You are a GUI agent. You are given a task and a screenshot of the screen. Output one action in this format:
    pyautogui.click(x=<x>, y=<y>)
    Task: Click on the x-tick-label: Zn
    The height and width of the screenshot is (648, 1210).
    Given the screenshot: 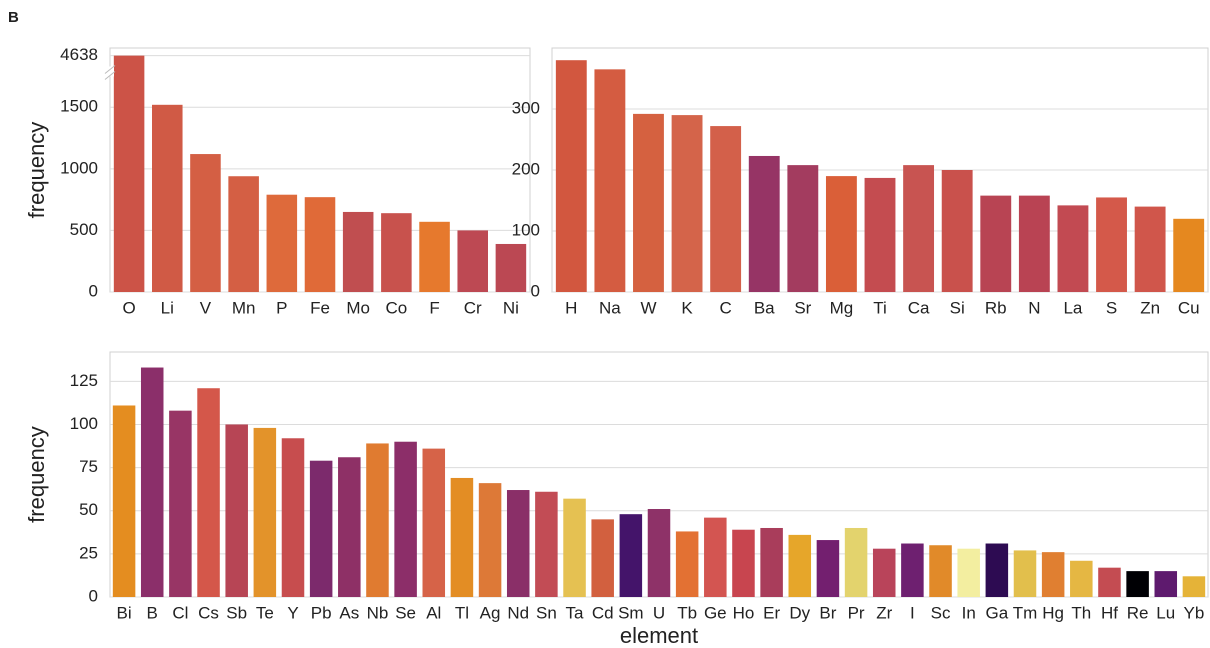 What is the action you would take?
    pyautogui.click(x=1150, y=307)
    